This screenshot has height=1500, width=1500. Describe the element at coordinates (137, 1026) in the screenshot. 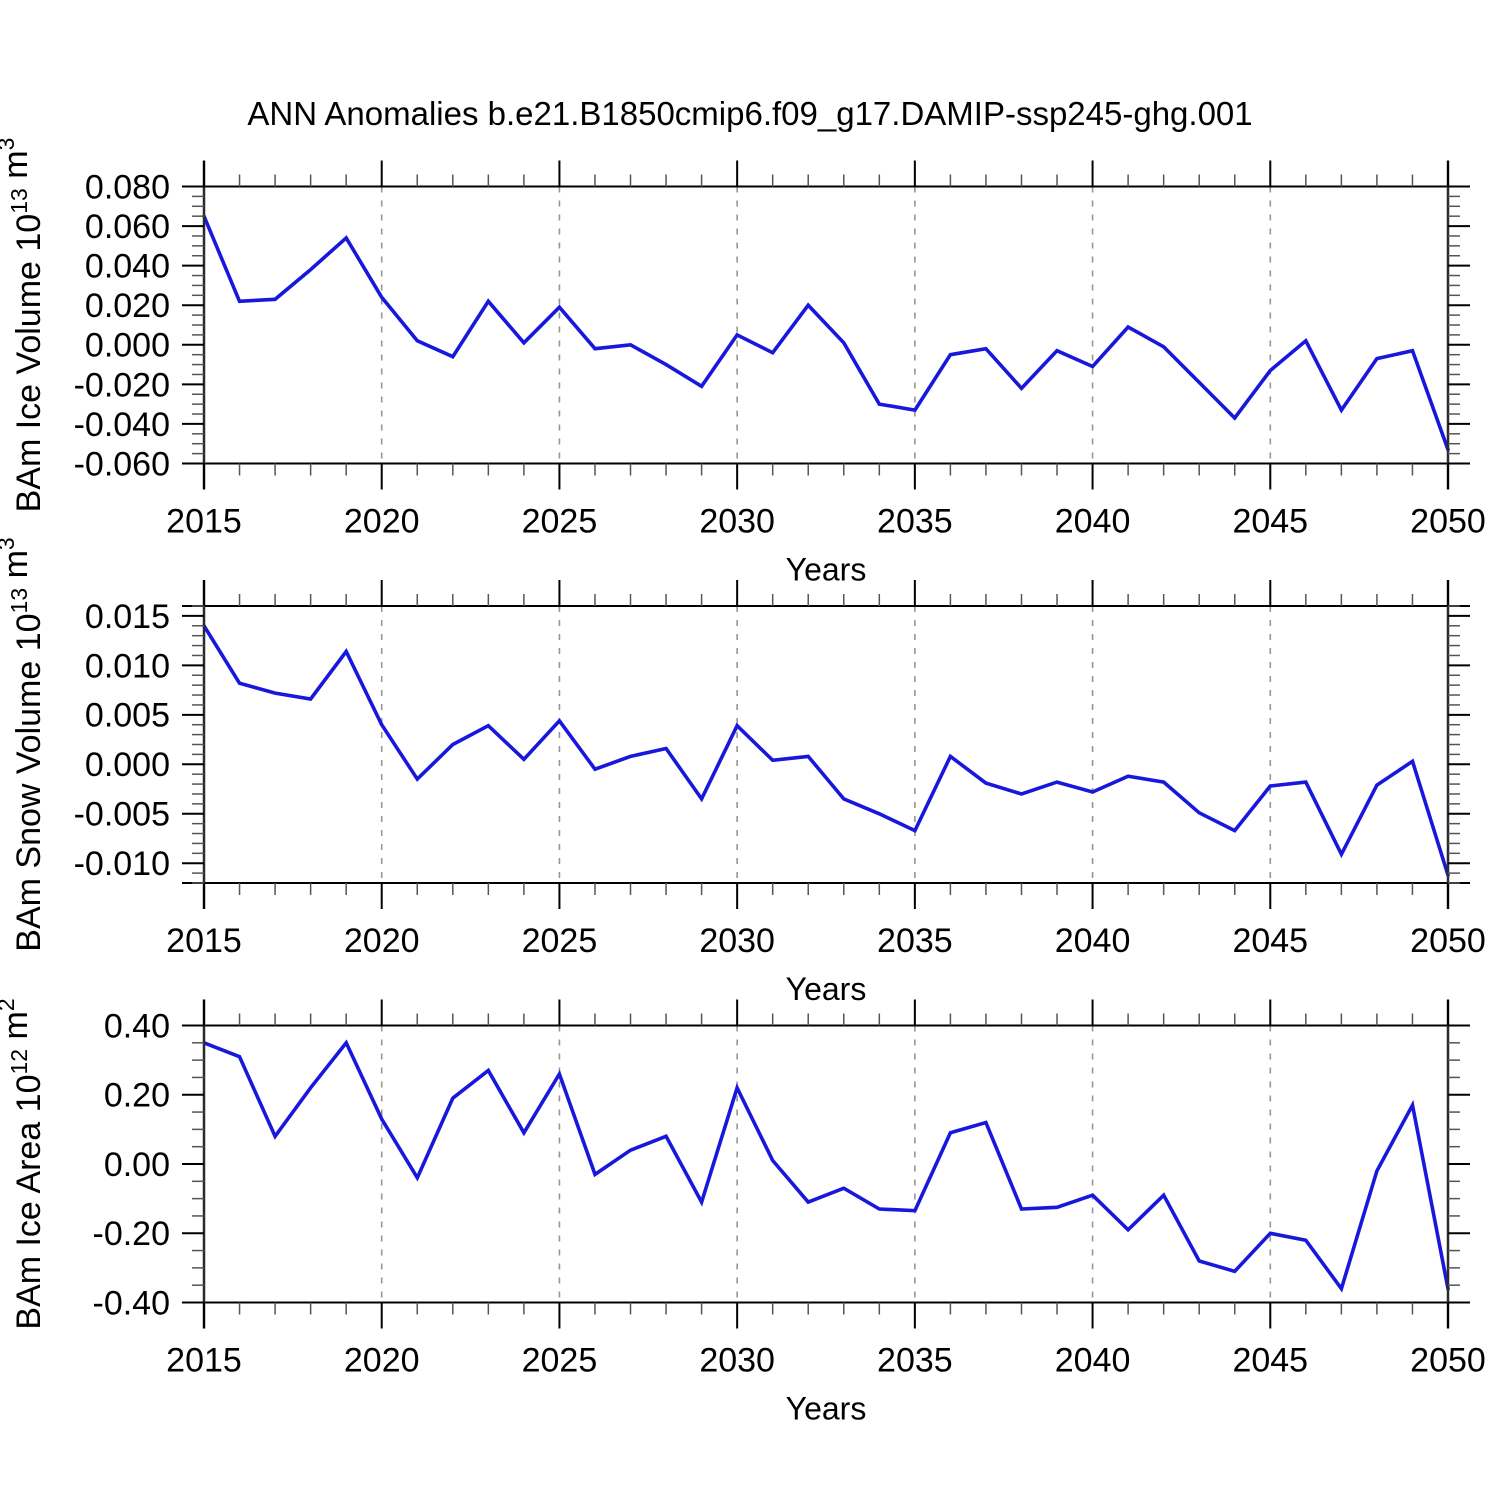

I see `y-tick-label: 0.40` at that location.